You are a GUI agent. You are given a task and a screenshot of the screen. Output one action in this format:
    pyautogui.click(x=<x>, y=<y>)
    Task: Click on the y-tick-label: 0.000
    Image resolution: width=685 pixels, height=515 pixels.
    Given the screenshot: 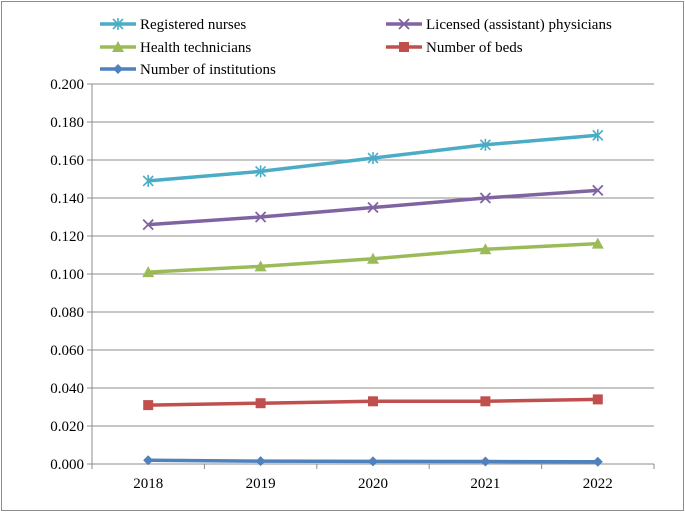 What is the action you would take?
    pyautogui.click(x=67, y=465)
    